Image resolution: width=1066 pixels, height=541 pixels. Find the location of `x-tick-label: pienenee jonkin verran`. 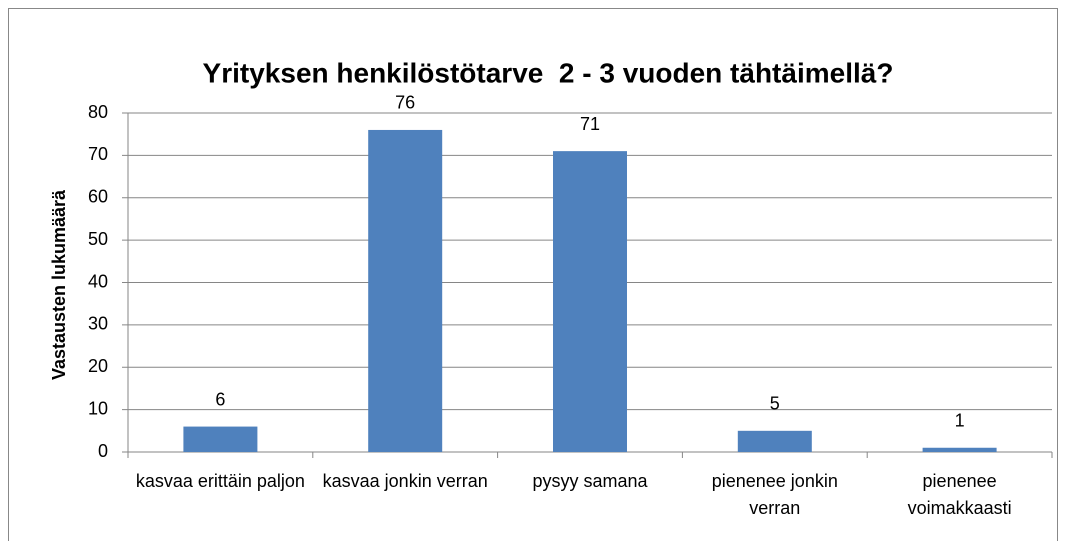

x-tick-label: pienenee jonkin verran is located at coordinates (774, 494).